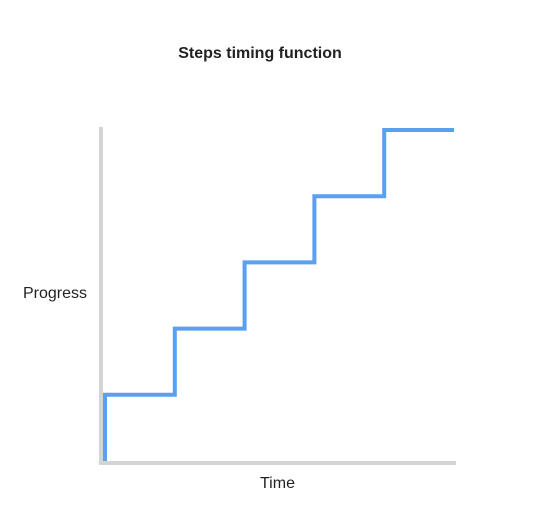 The image size is (543, 522). What do you see at coordinates (55, 293) in the screenshot?
I see `y-axis-label: Progress` at bounding box center [55, 293].